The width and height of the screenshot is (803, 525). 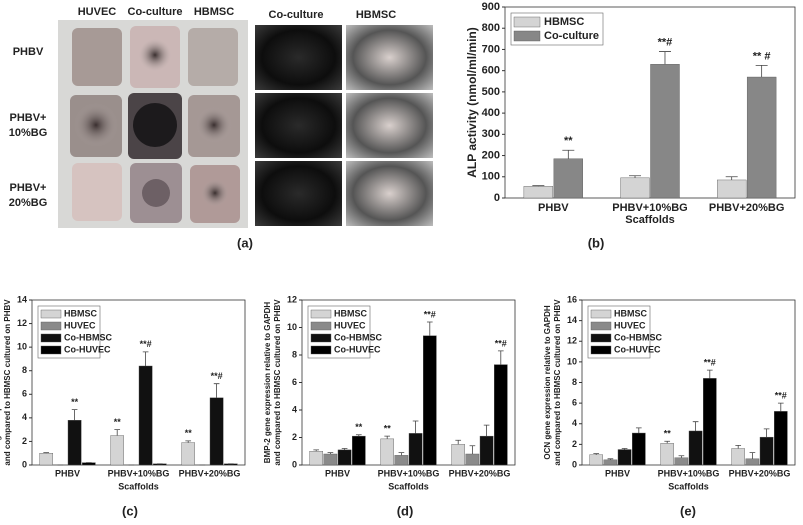 I want to click on legend-label: Co-culture, so click(x=571, y=36).